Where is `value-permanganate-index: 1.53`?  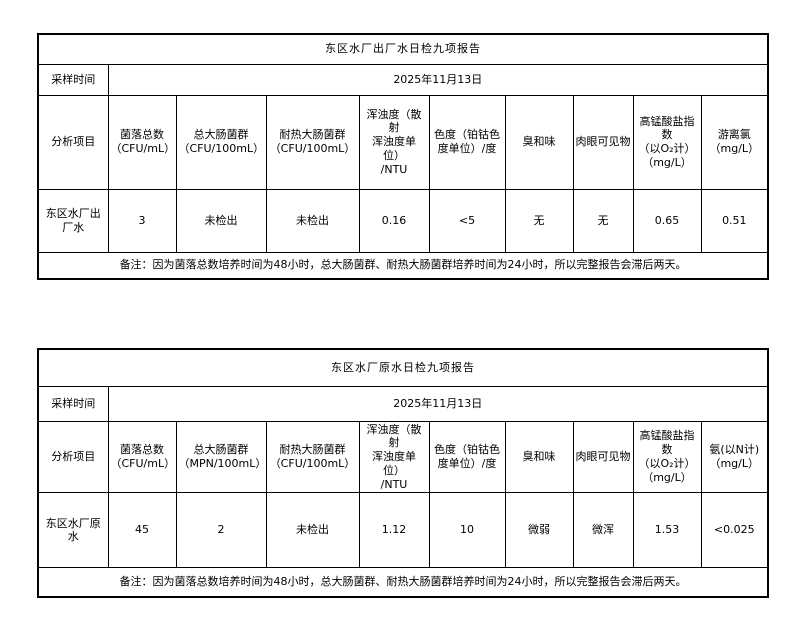 value-permanganate-index: 1.53 is located at coordinates (667, 530).